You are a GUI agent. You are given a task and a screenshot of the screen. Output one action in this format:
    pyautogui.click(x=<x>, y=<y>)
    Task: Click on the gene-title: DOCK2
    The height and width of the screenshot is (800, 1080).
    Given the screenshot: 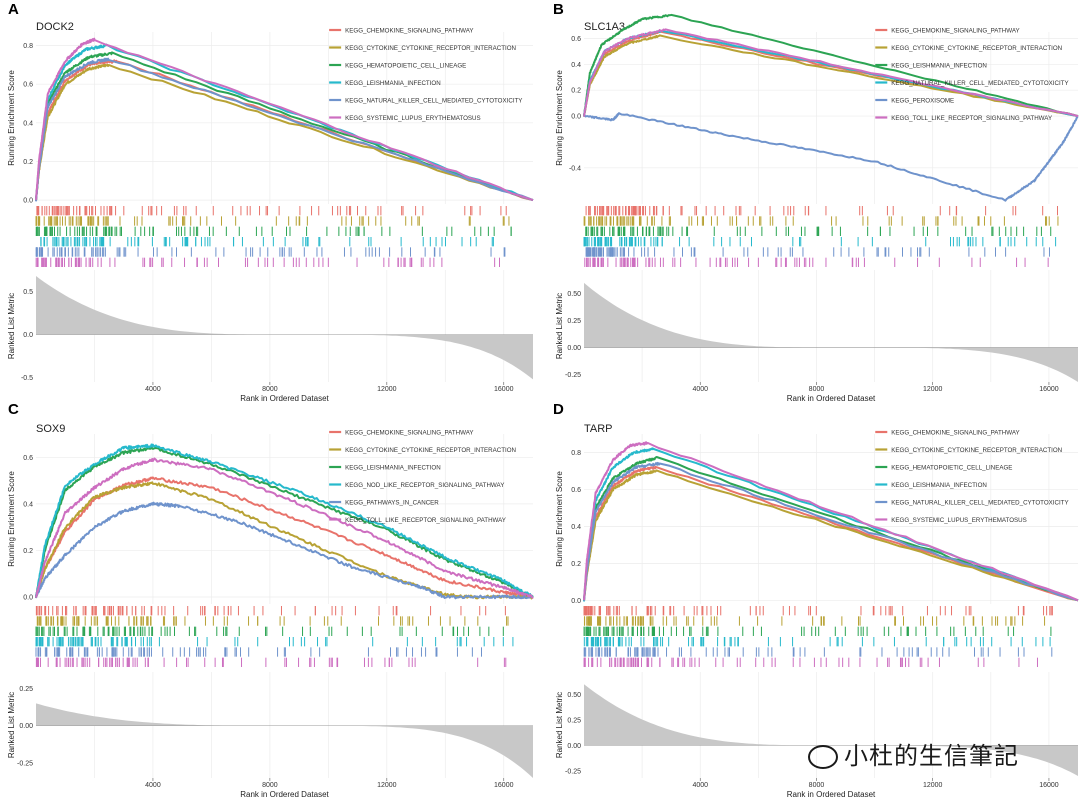 What is the action you would take?
    pyautogui.click(x=55, y=27)
    